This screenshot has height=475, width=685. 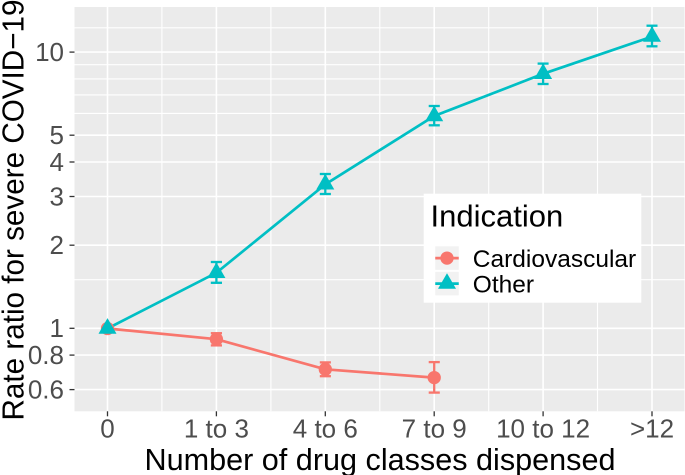 What do you see at coordinates (554, 259) in the screenshot?
I see `svg-text: Cardiovascular` at bounding box center [554, 259].